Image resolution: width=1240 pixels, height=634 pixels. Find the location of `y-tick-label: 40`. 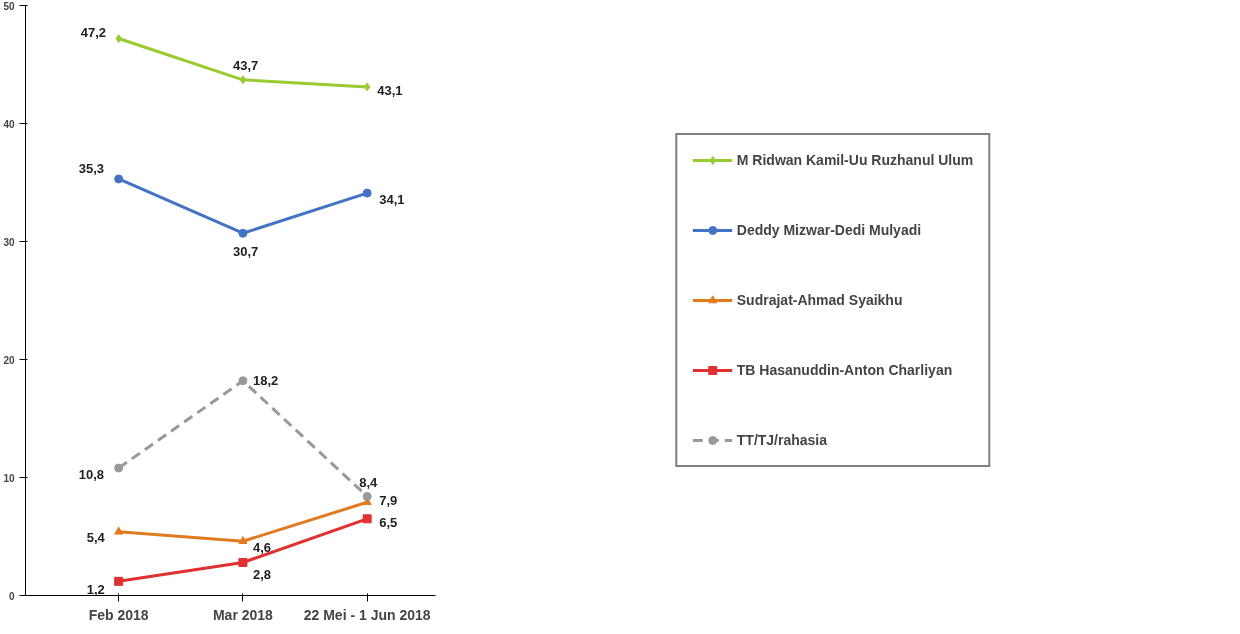

y-tick-label: 40 is located at coordinates (9, 124).